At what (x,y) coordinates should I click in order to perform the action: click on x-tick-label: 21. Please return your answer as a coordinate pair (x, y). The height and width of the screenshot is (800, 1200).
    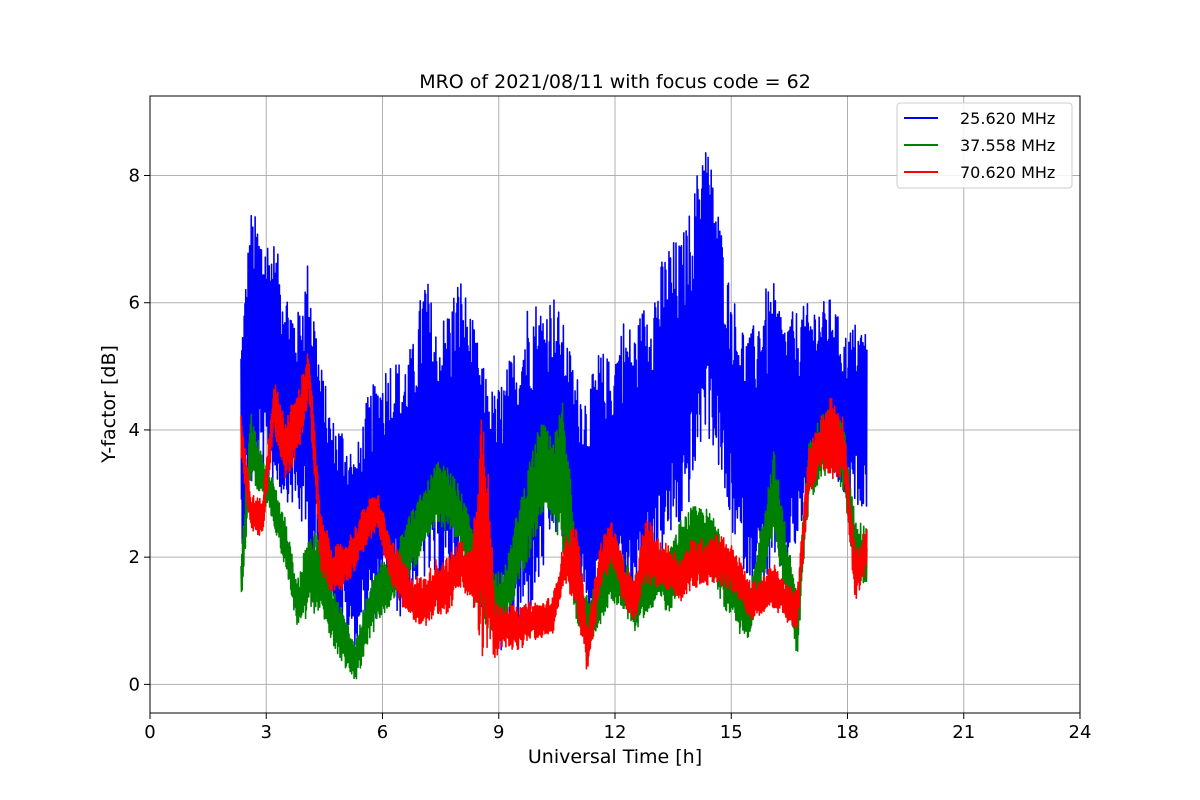
    Looking at the image, I should click on (963, 732).